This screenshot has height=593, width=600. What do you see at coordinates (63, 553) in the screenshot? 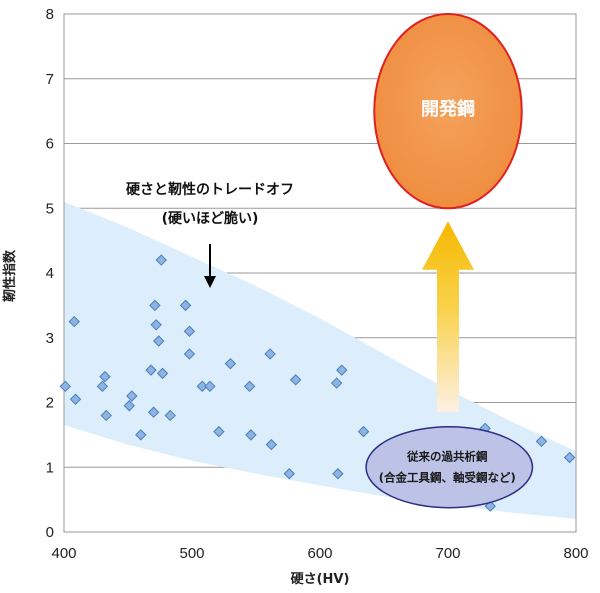
I see `x-tick-label: 400` at bounding box center [63, 553].